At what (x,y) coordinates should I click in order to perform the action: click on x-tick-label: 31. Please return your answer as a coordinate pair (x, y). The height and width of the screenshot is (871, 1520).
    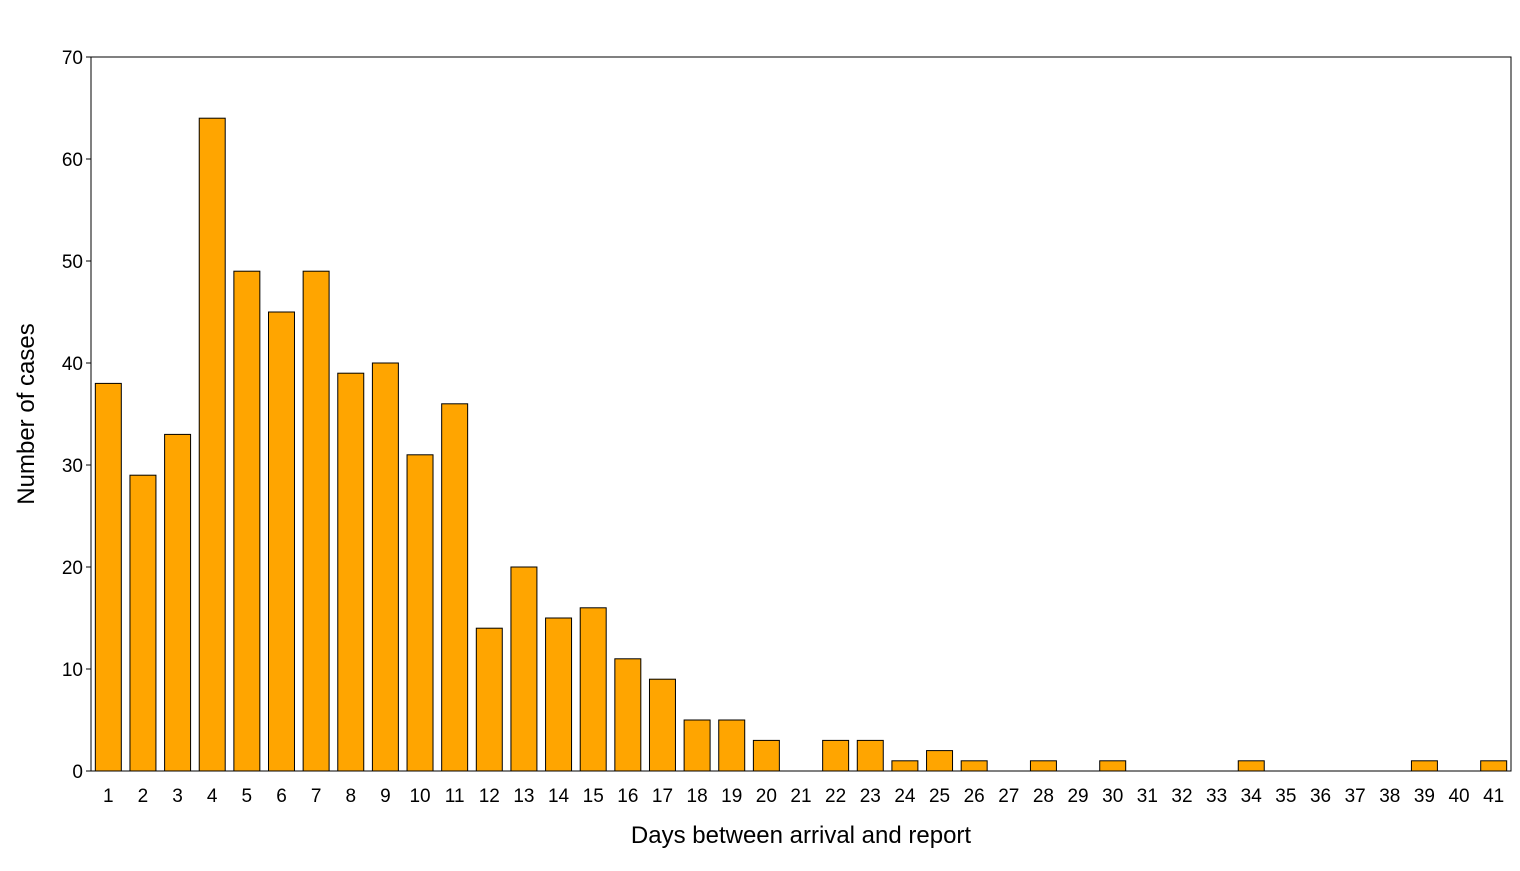
    Looking at the image, I should click on (1147, 796).